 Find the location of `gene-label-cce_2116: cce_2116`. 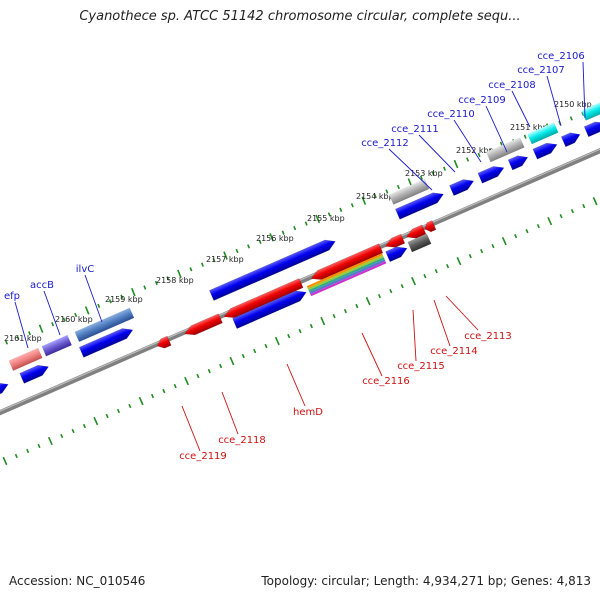

gene-label-cce_2116: cce_2116 is located at coordinates (386, 381).